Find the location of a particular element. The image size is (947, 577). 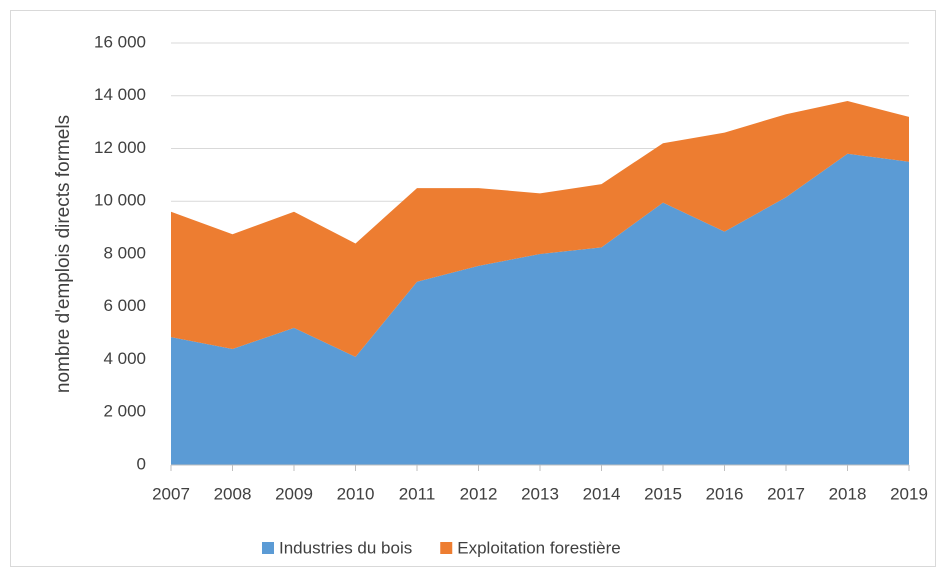

x-tick-label: 2013 is located at coordinates (540, 493).